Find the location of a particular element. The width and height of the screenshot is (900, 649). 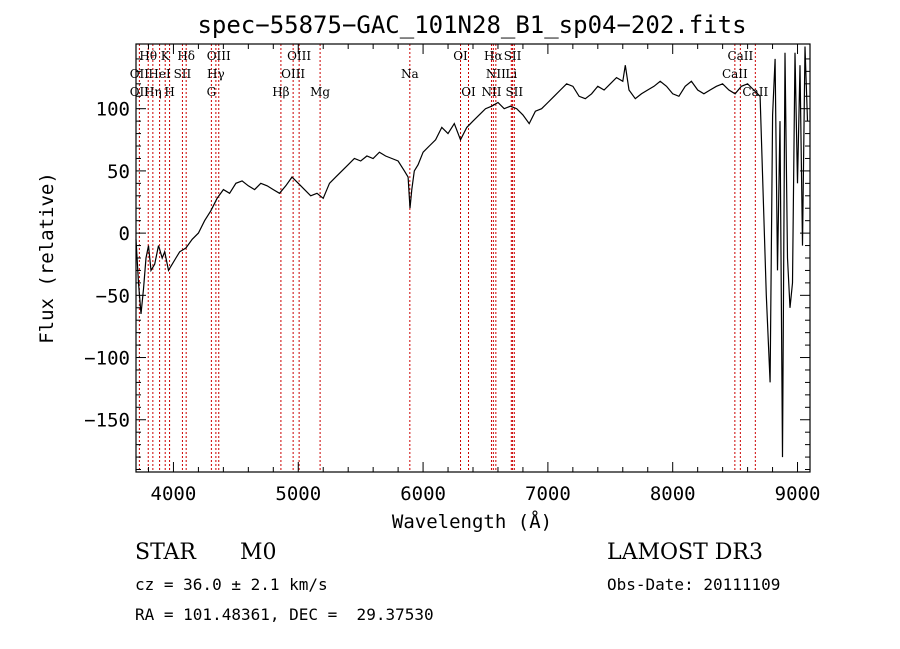

line-label-r0-1: K is located at coordinates (166, 56).